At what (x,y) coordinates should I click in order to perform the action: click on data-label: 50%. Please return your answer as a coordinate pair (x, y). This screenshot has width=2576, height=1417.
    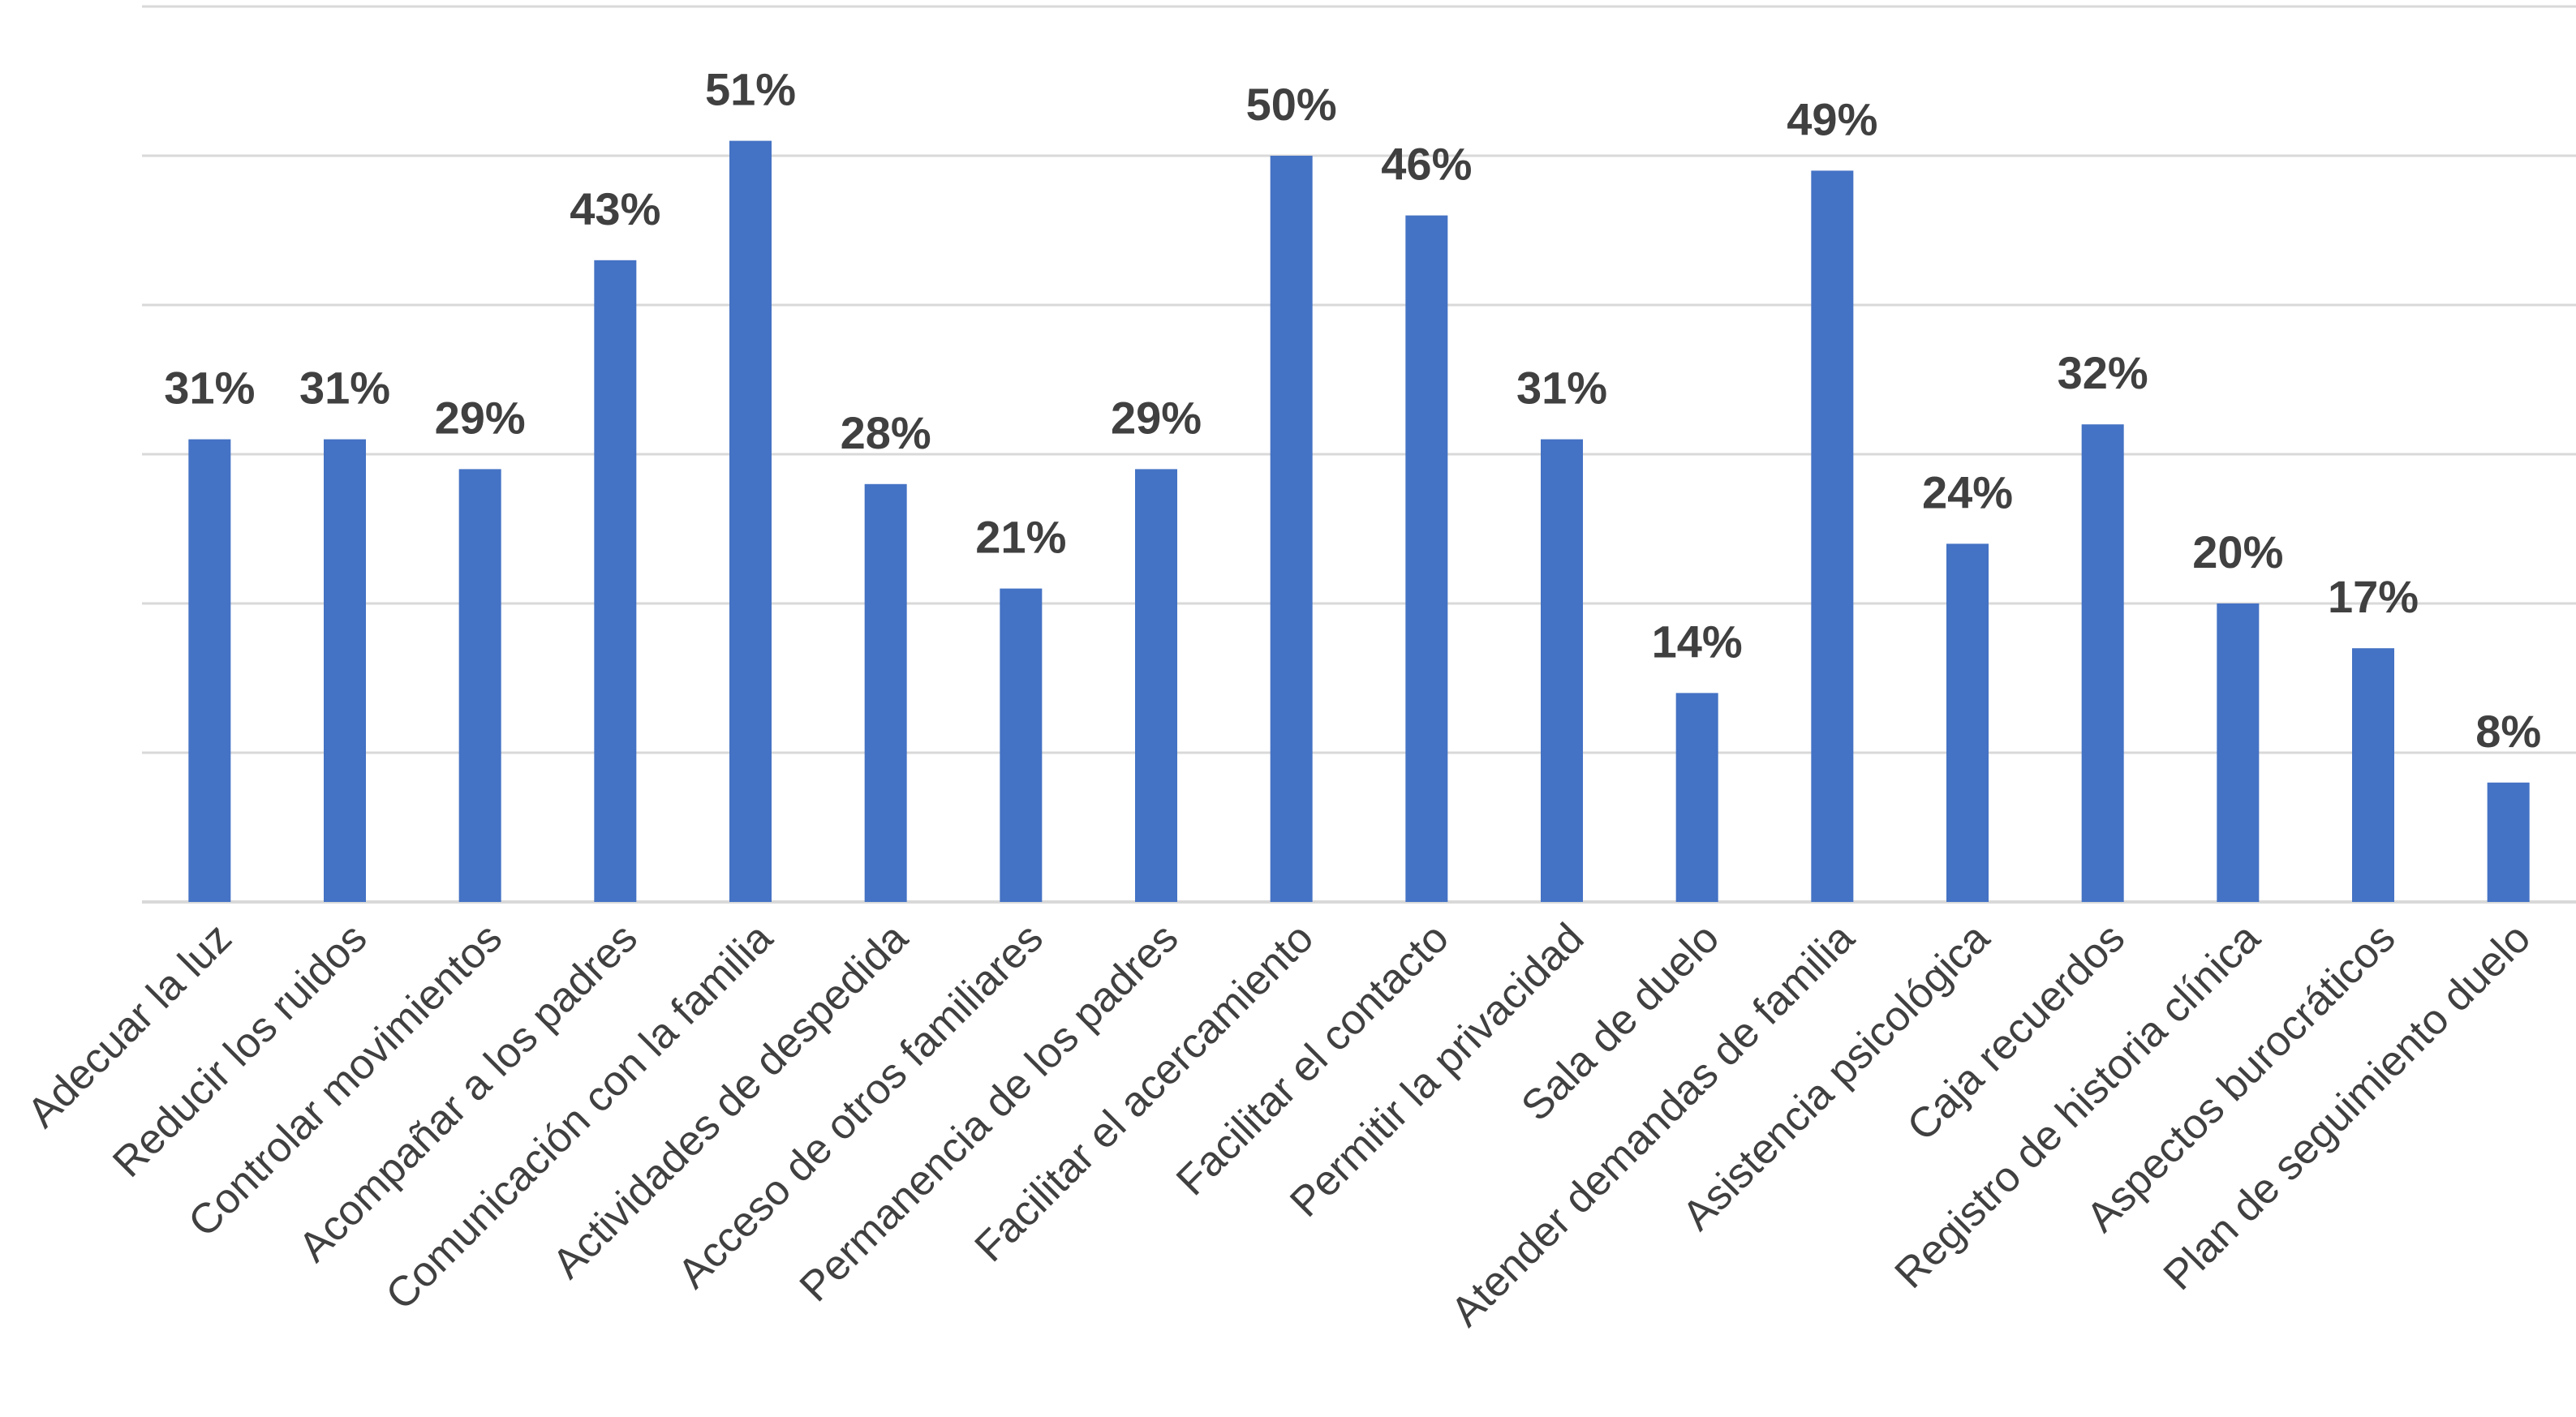
    Looking at the image, I should click on (1291, 104).